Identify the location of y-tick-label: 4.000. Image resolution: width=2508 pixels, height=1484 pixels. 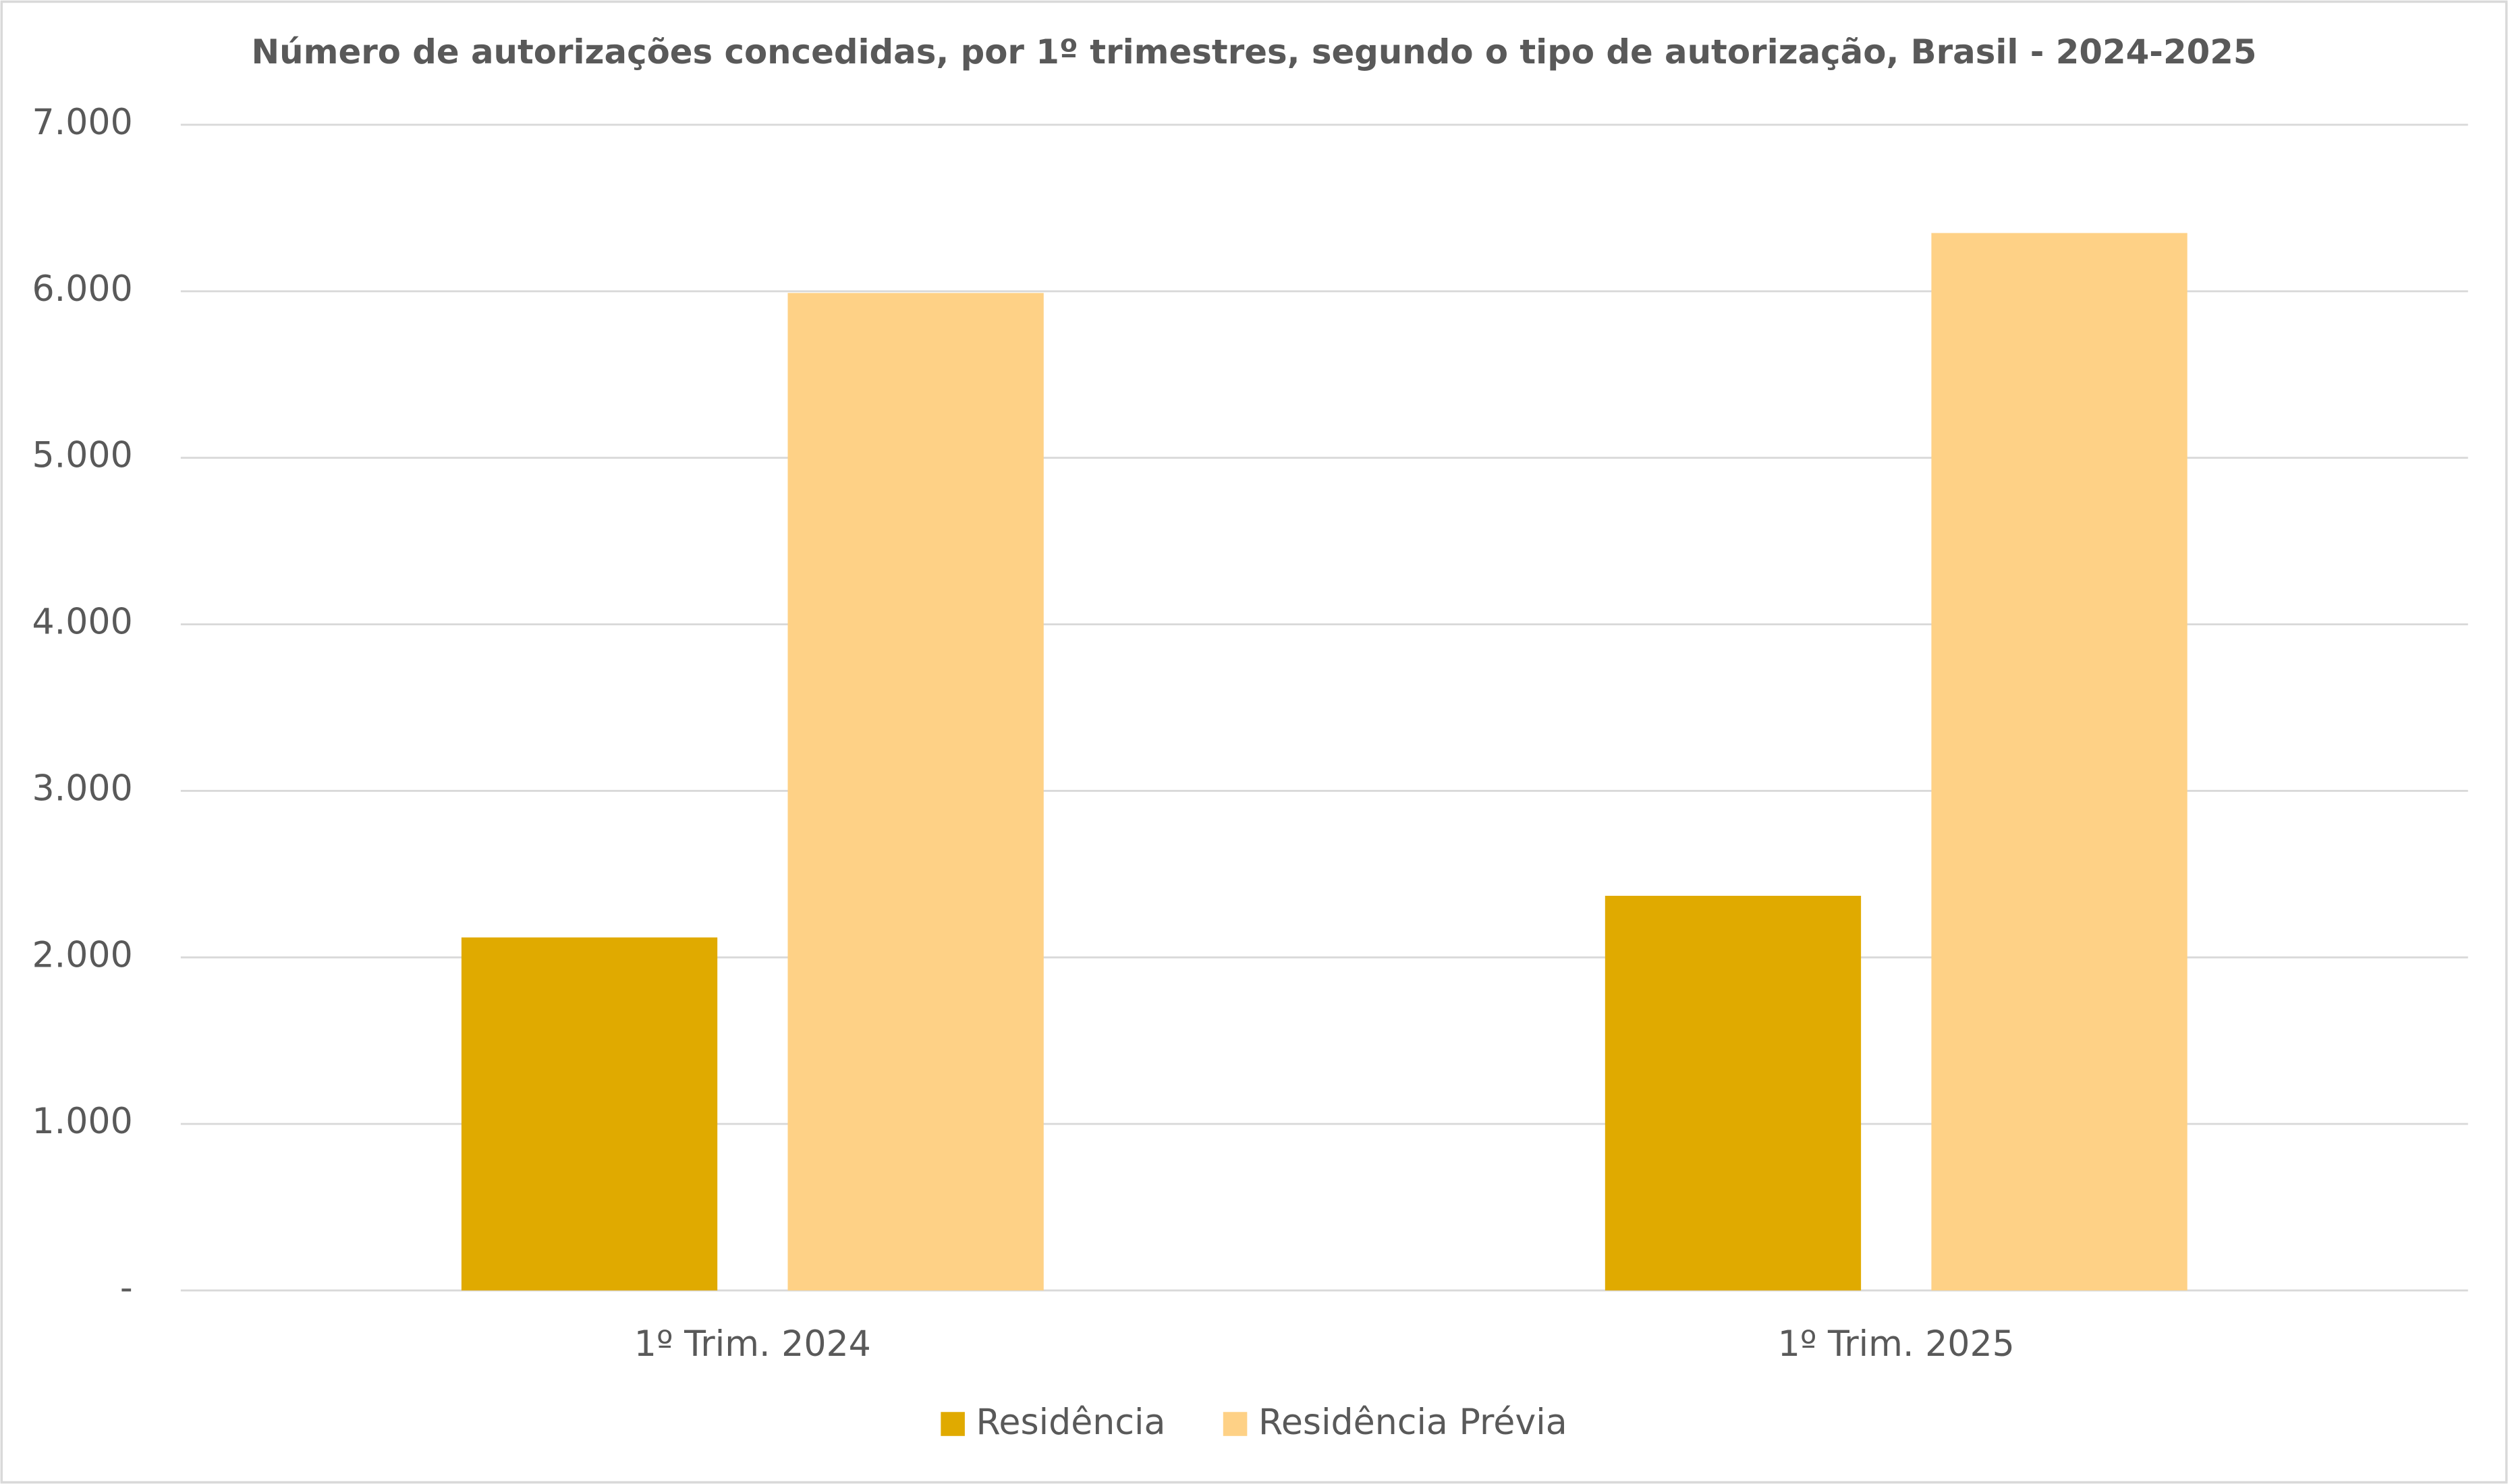
(82, 622).